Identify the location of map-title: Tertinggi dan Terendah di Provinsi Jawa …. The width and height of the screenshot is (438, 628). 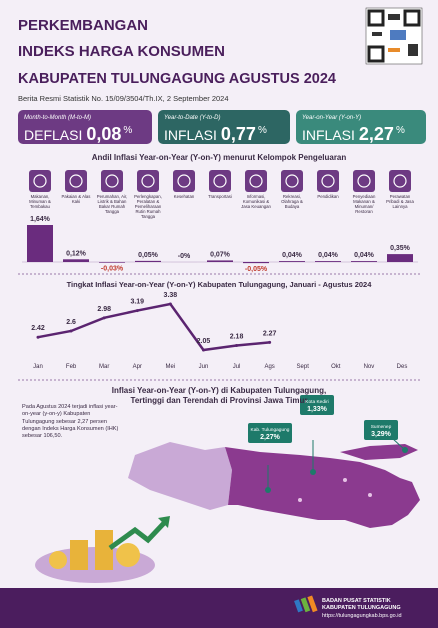
(219, 400).